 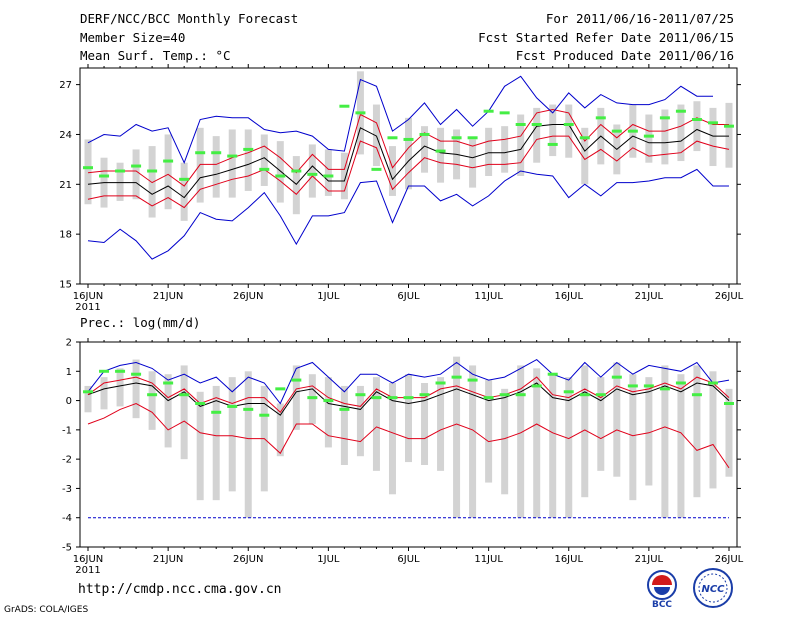 What do you see at coordinates (408, 214) in the screenshot?
I see `min-line` at bounding box center [408, 214].